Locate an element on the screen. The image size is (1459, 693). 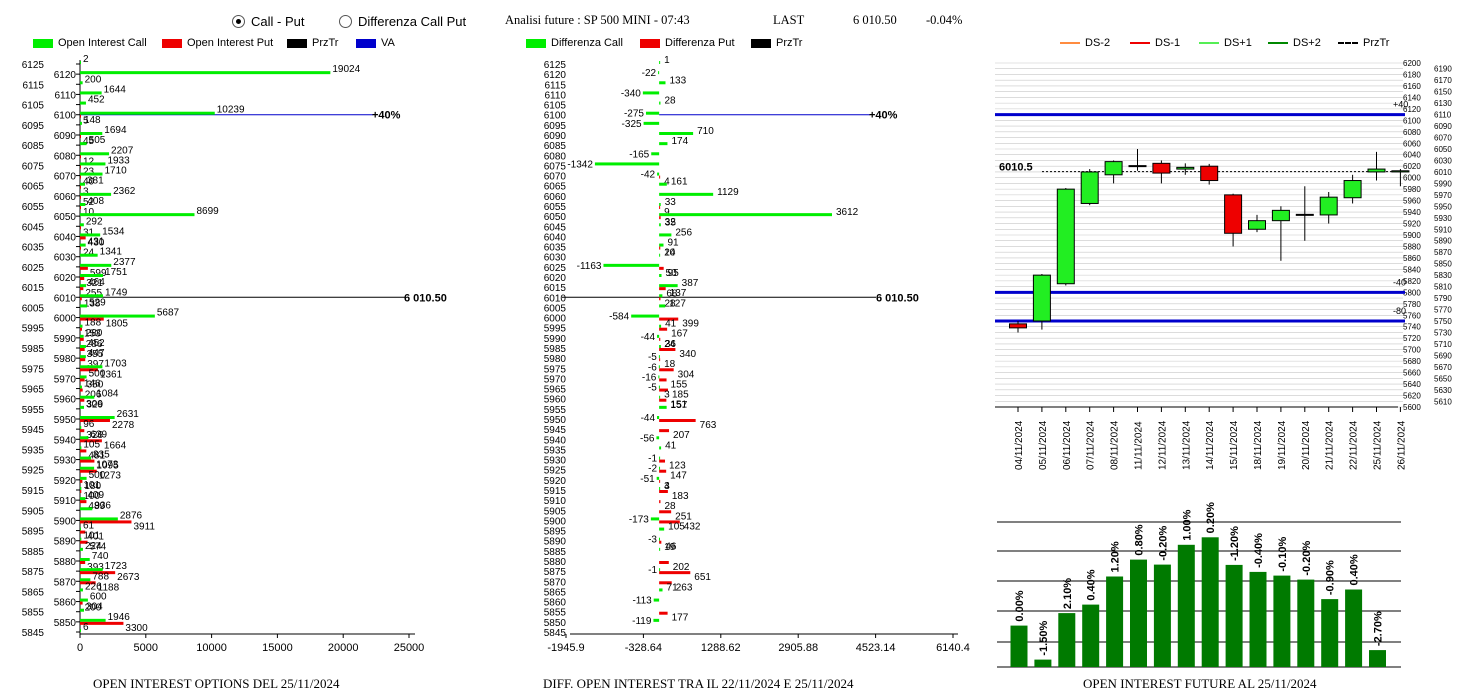
diff-call-label: 35 is located at coordinates (671, 222).